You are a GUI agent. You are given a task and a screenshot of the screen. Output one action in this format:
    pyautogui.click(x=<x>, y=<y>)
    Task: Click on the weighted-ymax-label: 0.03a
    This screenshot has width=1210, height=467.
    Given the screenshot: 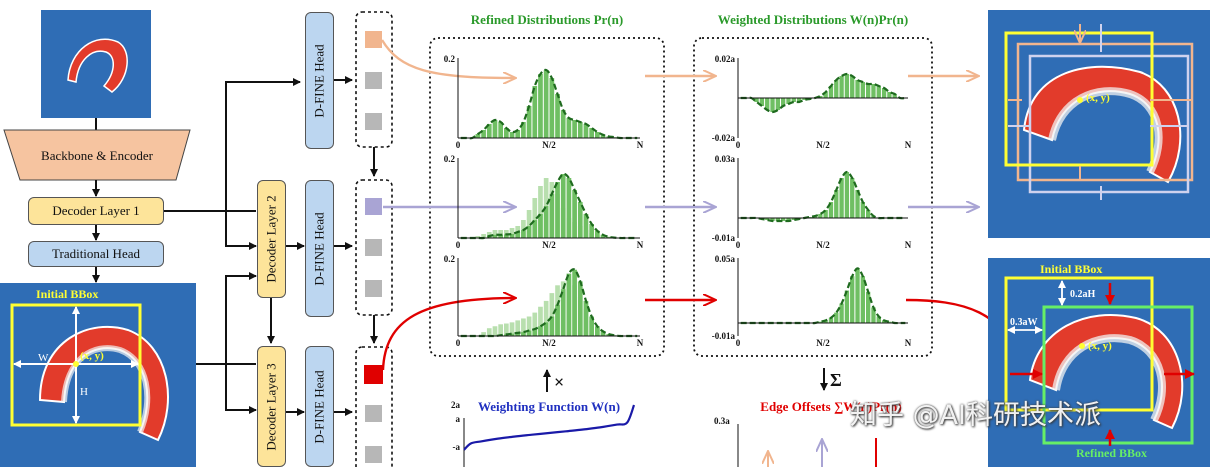 What is the action you would take?
    pyautogui.click(x=725, y=159)
    